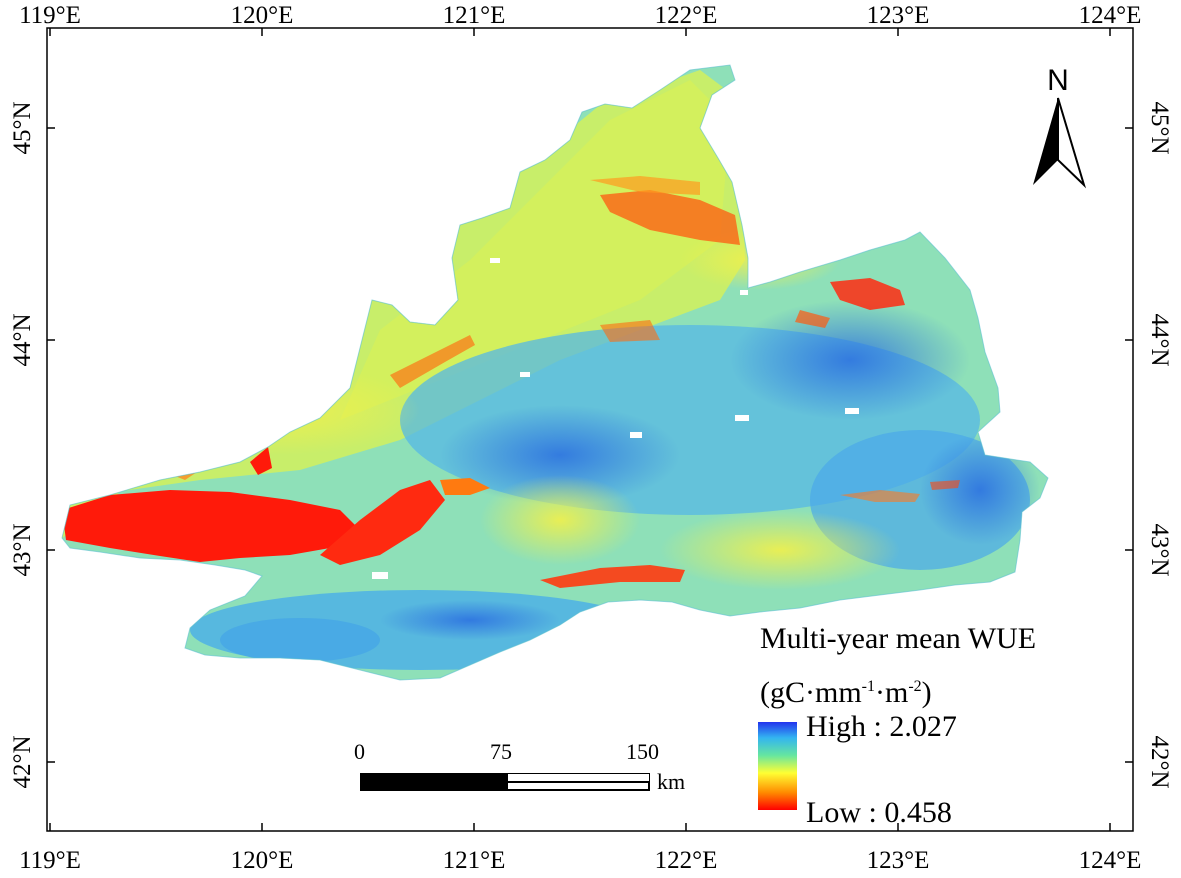  Describe the element at coordinates (1058, 80) in the screenshot. I see `north-arrow-label: N` at that location.